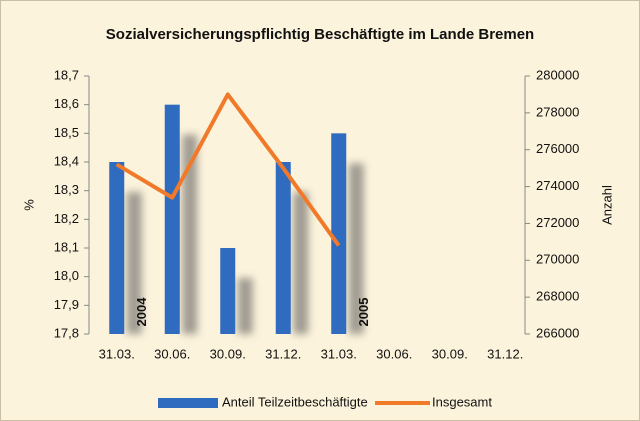 The height and width of the screenshot is (421, 640). I want to click on line, so click(228, 169).